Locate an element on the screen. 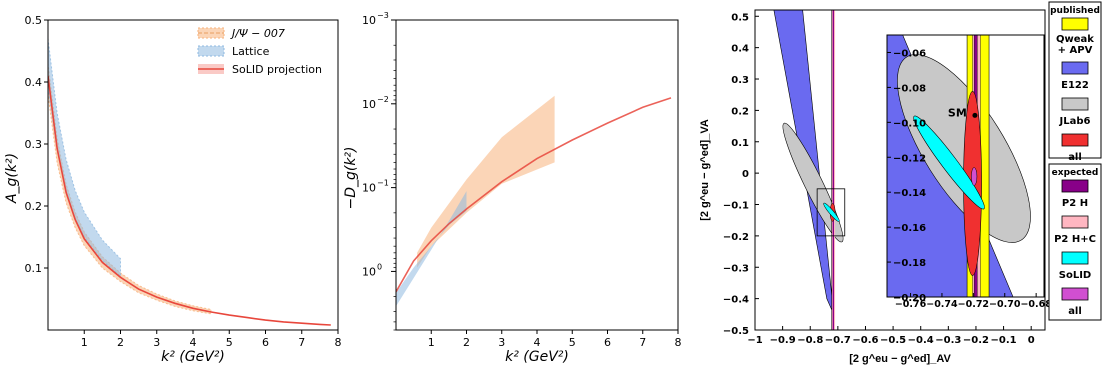 The height and width of the screenshot is (374, 1104). legend-label: SoLID projection is located at coordinates (277, 69).